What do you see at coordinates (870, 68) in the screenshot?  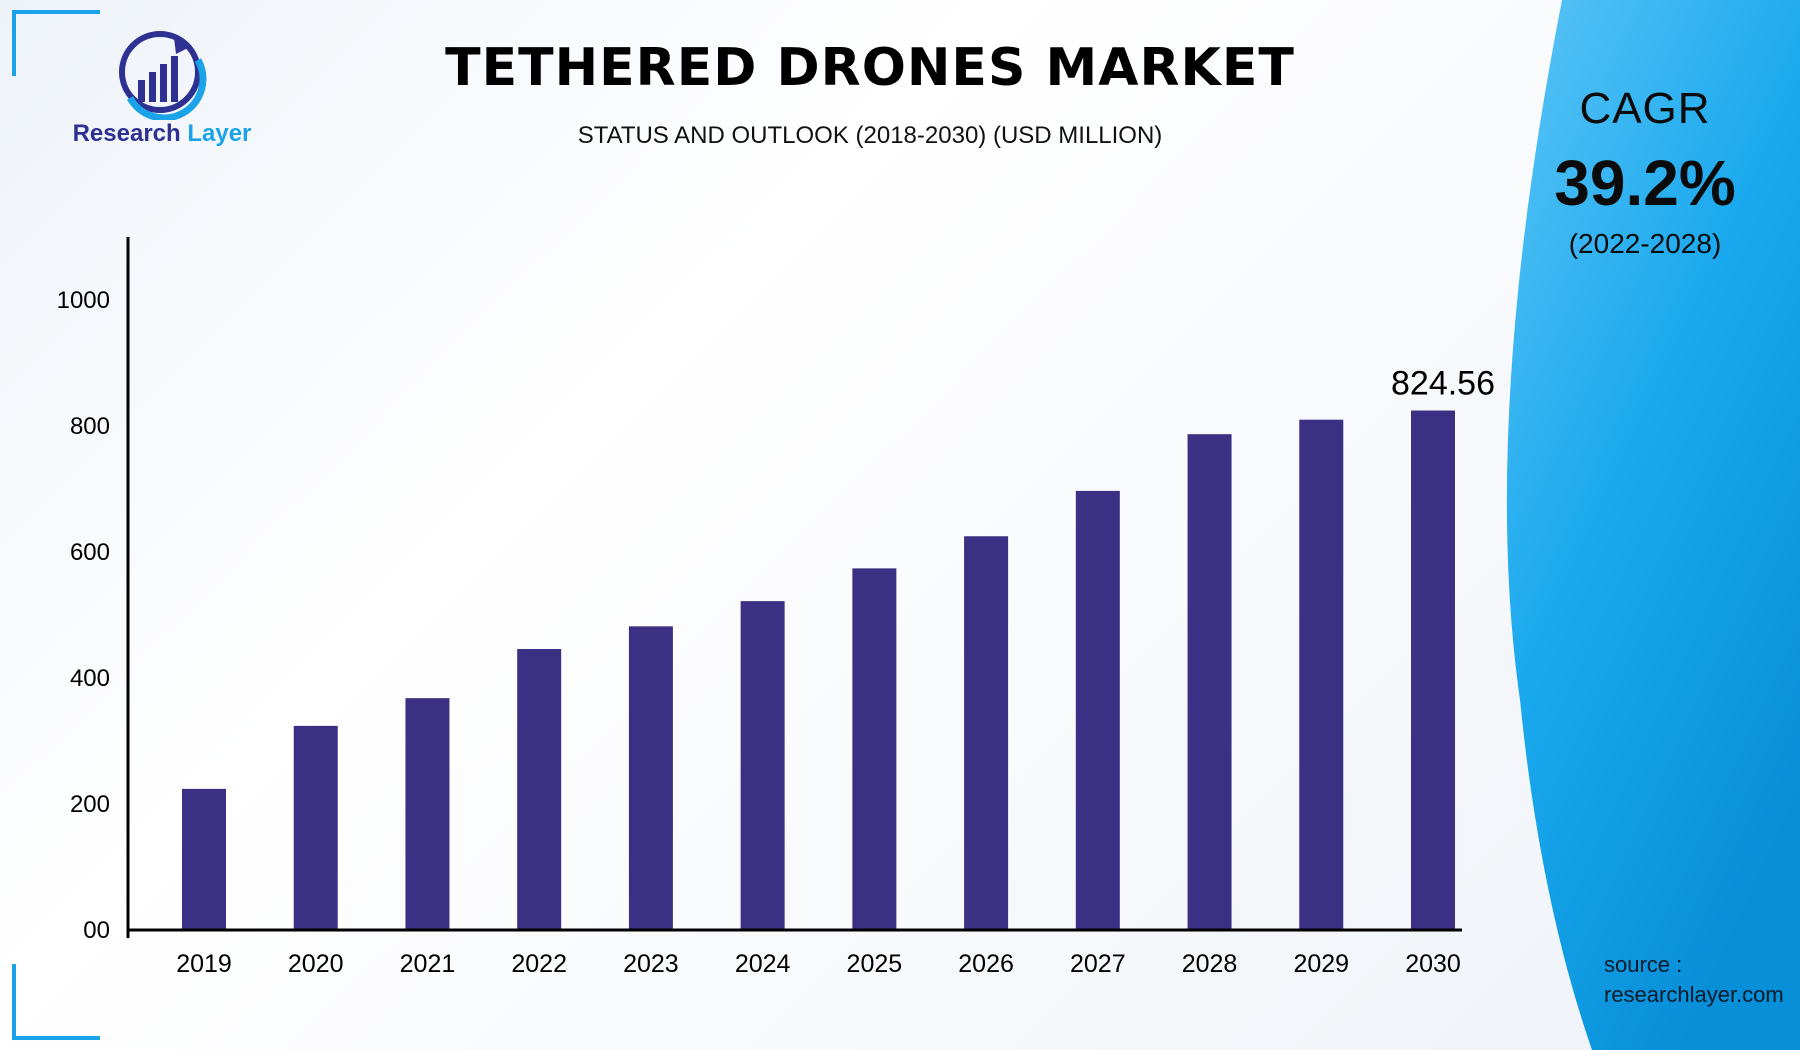 I see `chart-title: TETHERED DRONES MARKET` at bounding box center [870, 68].